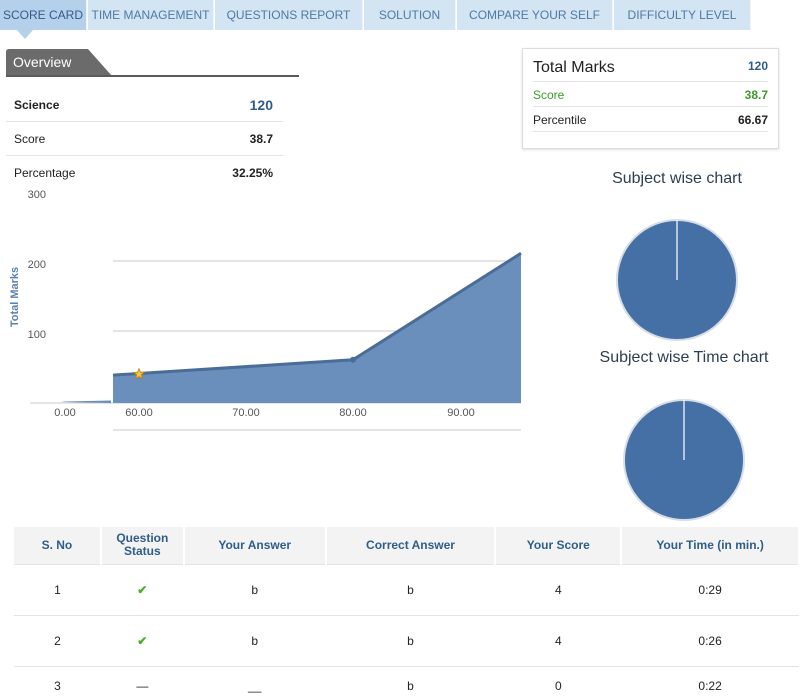  I want to click on subject-total: 120, so click(261, 105).